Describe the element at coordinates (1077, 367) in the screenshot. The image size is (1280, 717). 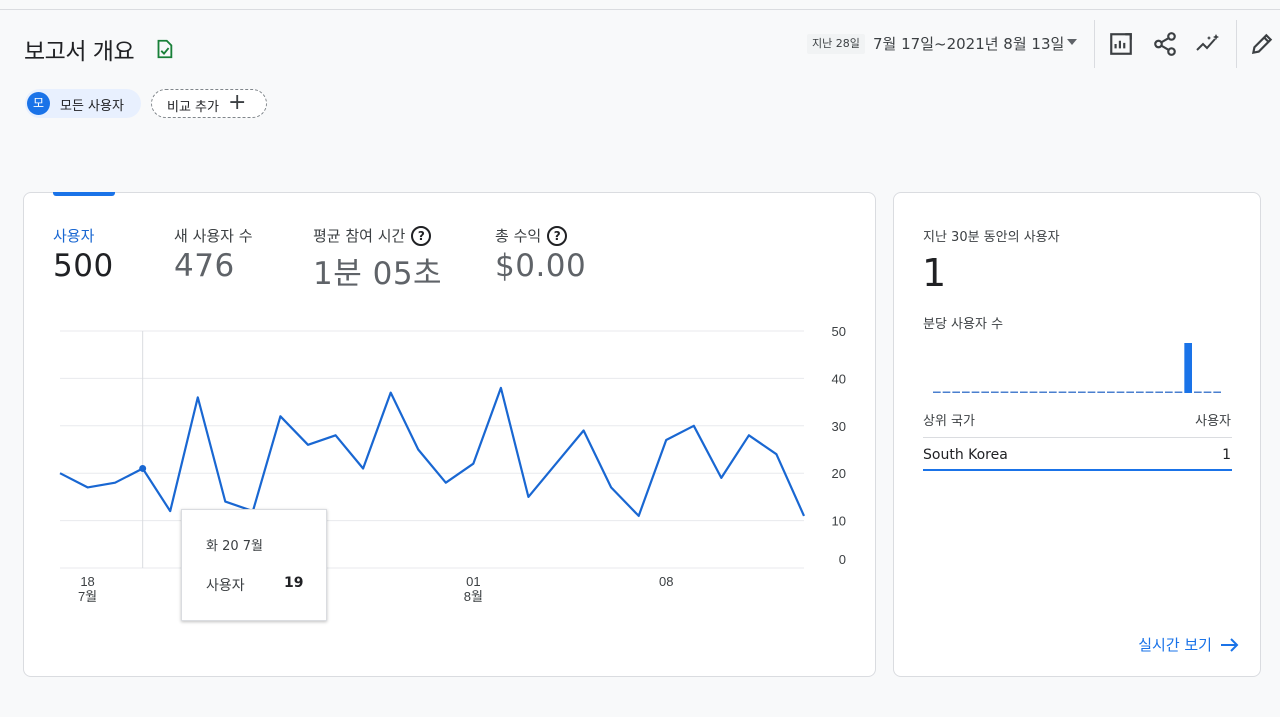
I see `per-minute-bar-chart` at that location.